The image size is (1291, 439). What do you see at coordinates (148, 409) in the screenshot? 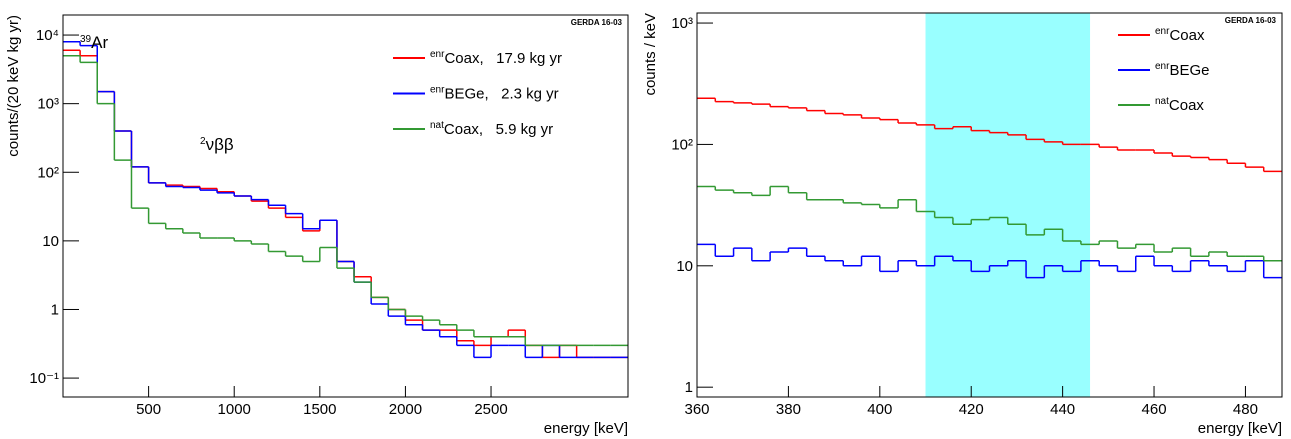
I see `x-tick-label: 500` at bounding box center [148, 409].